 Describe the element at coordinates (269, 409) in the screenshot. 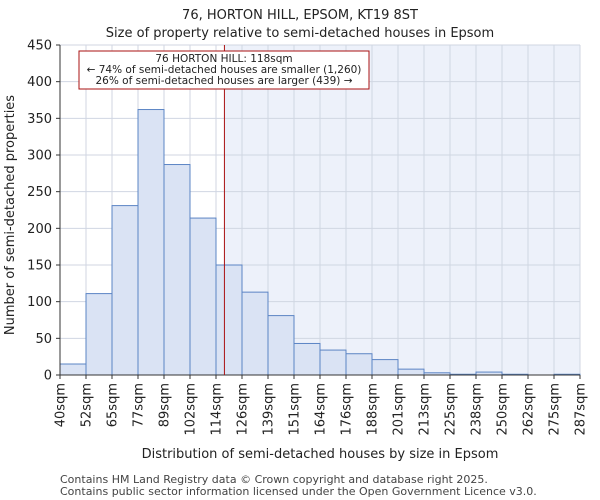

I see `x-tick-label: 139sqm` at that location.